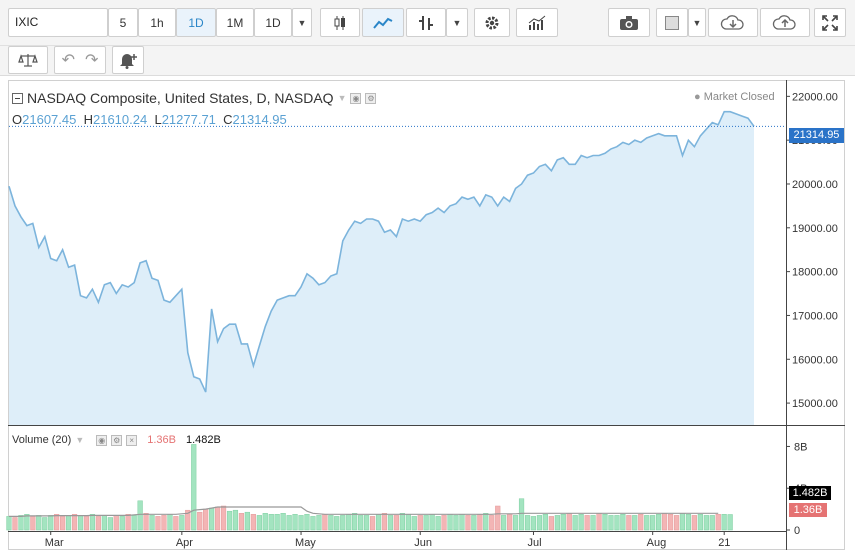  I want to click on symbol-input: IXIC, so click(58, 22).